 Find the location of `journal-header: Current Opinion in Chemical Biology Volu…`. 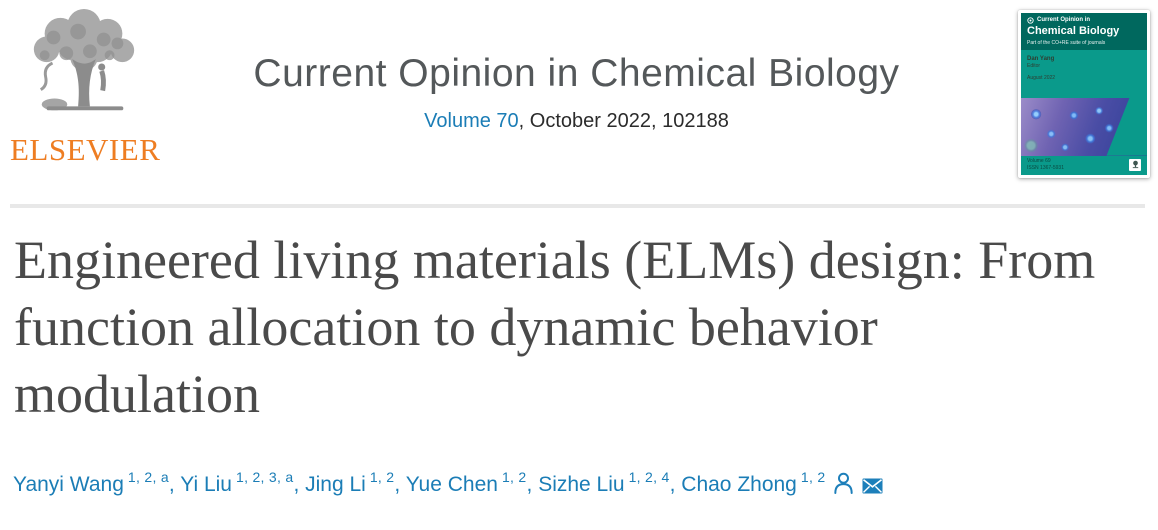

journal-header: Current Opinion in Chemical Biology Volu… is located at coordinates (576, 92).